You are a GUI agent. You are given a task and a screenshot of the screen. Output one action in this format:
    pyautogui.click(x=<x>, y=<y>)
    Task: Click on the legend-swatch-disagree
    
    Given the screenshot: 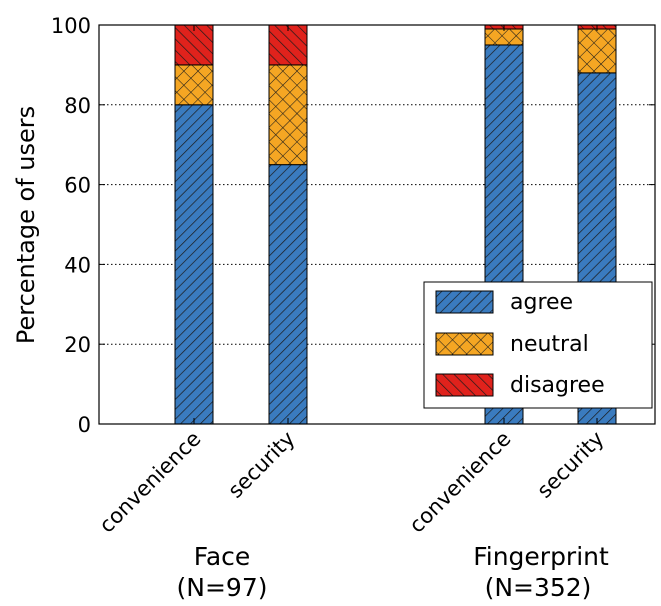 What is the action you would take?
    pyautogui.click(x=464, y=385)
    